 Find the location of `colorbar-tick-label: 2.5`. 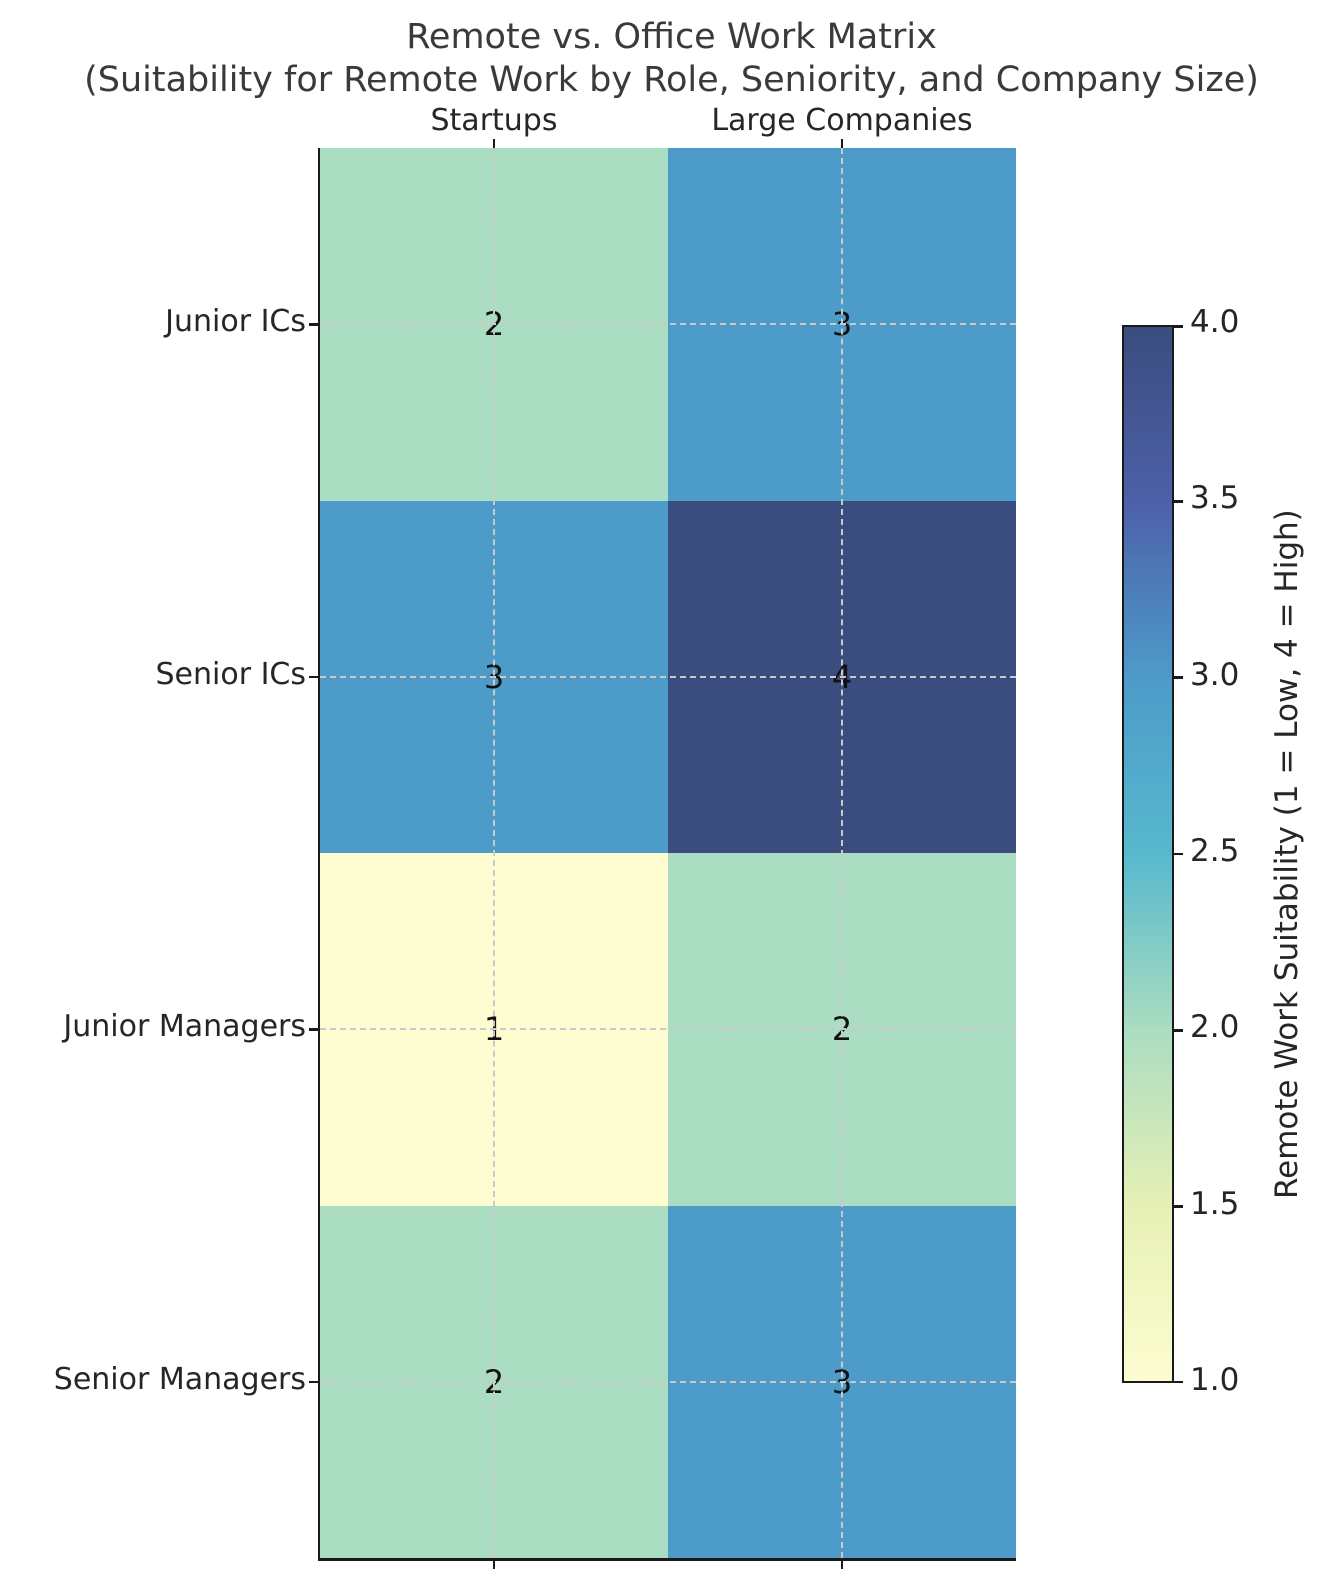

colorbar-tick-label: 2.5 is located at coordinates (1215, 851).